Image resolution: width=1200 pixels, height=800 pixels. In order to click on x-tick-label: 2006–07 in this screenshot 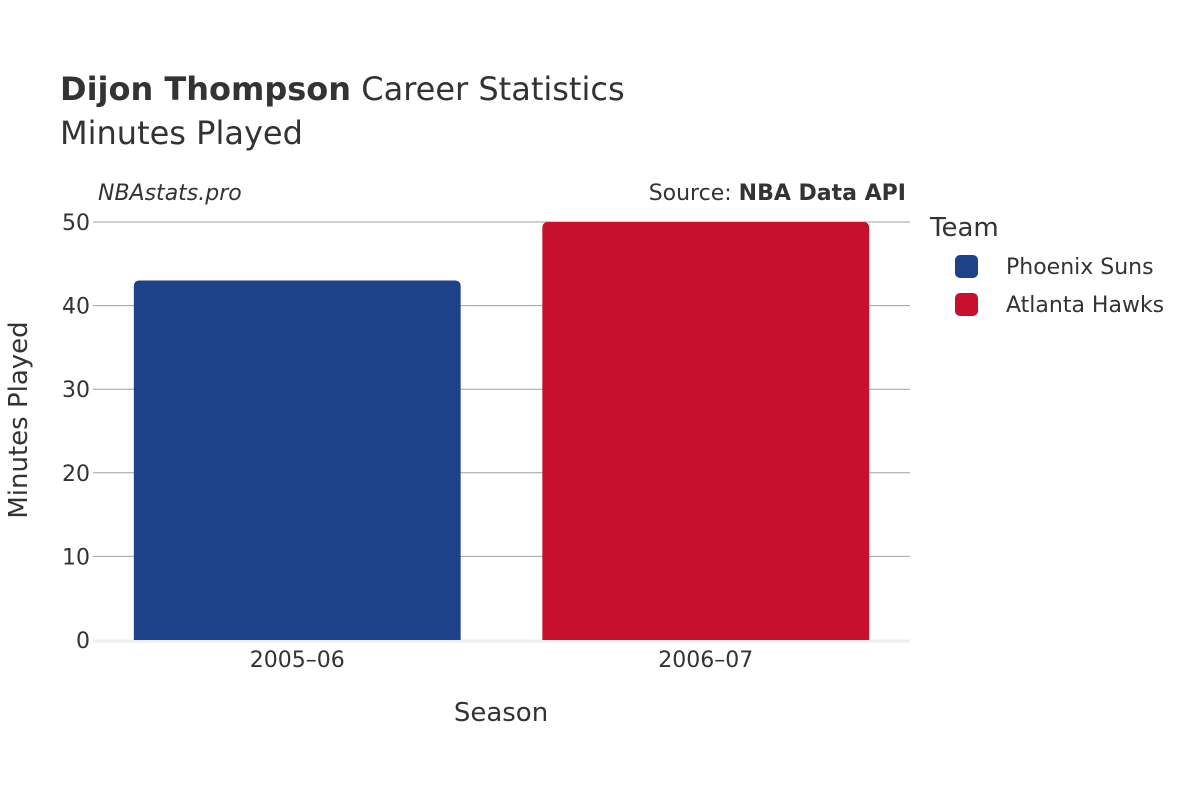, I will do `click(705, 660)`.